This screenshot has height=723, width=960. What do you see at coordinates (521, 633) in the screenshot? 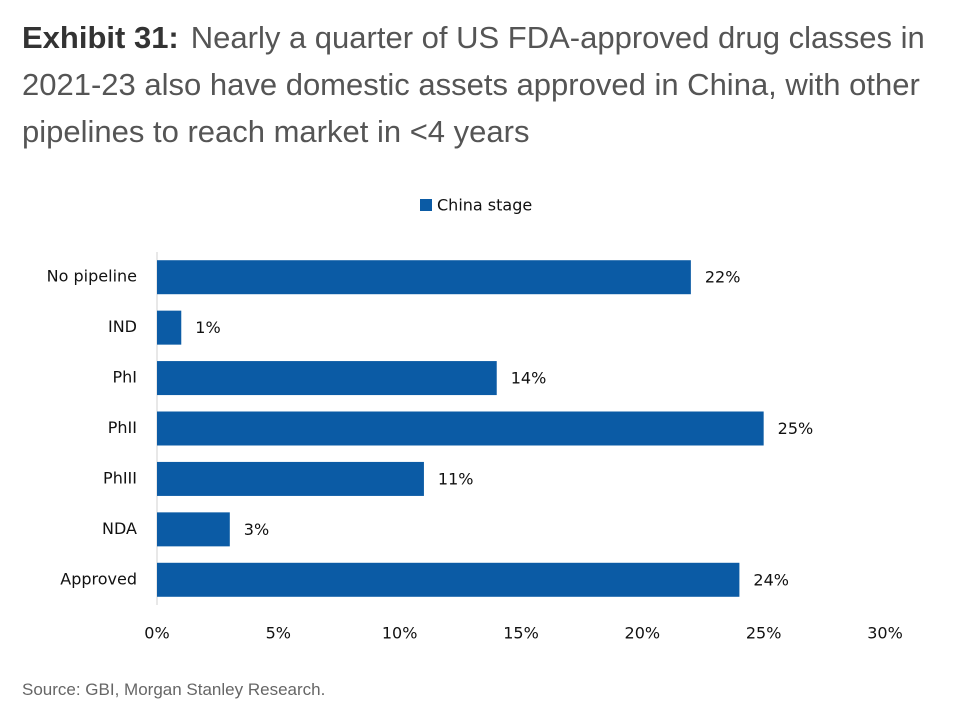
I see `x-tick-label: 15%` at bounding box center [521, 633].